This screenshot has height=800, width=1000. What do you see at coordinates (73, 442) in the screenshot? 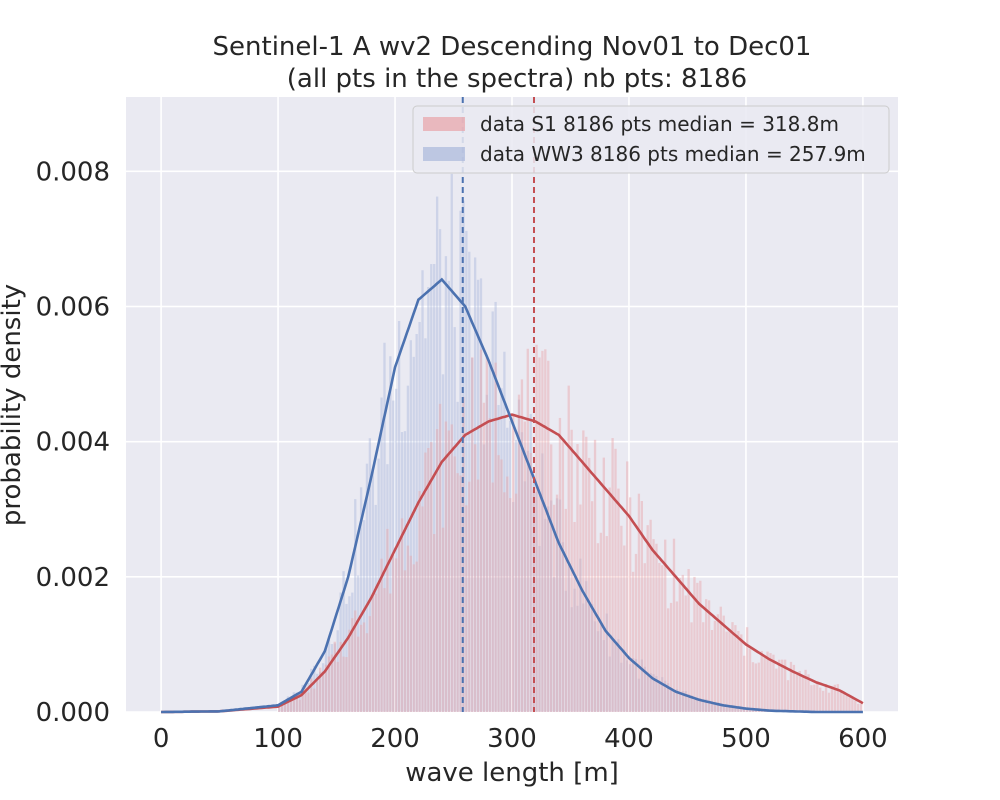
I see `y-axis-ticks: 0.000 0.002 0.004 0.006 0.008` at bounding box center [73, 442].